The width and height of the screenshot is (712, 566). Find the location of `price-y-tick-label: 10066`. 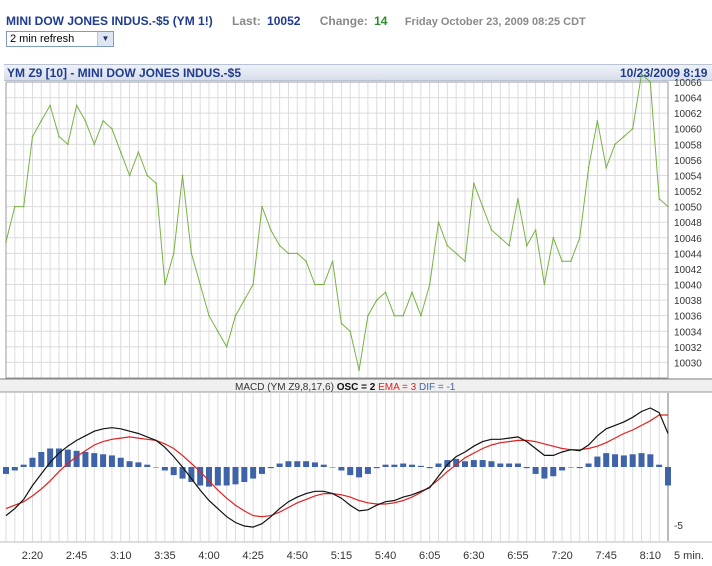

price-y-tick-label: 10066 is located at coordinates (688, 83).